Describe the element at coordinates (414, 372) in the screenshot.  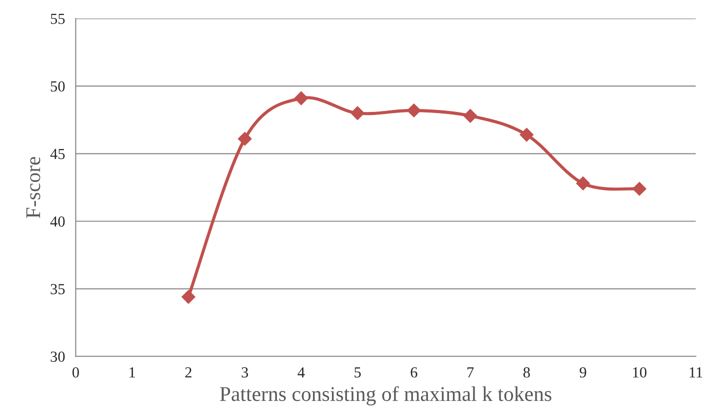
I see `x-tick-label: 6` at that location.